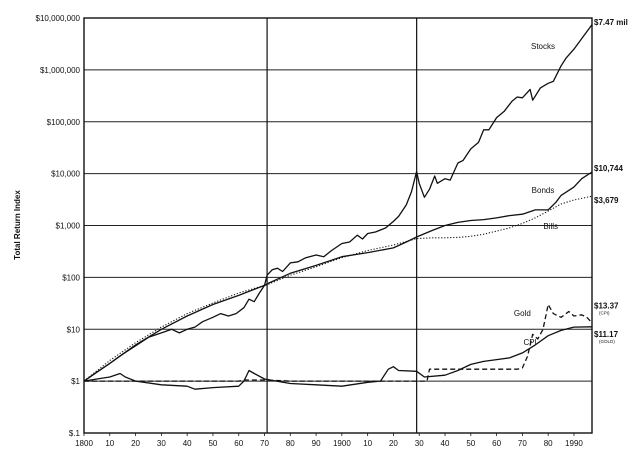  Describe the element at coordinates (342, 443) in the screenshot. I see `x-tick-label: 1900` at that location.